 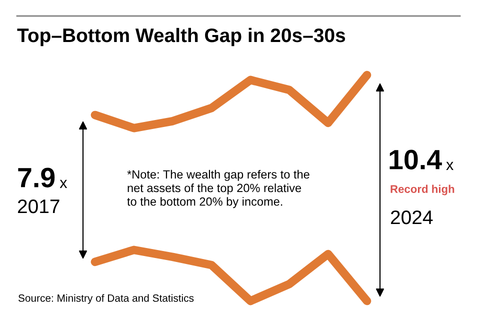 I want to click on text: 2024, so click(x=411, y=217).